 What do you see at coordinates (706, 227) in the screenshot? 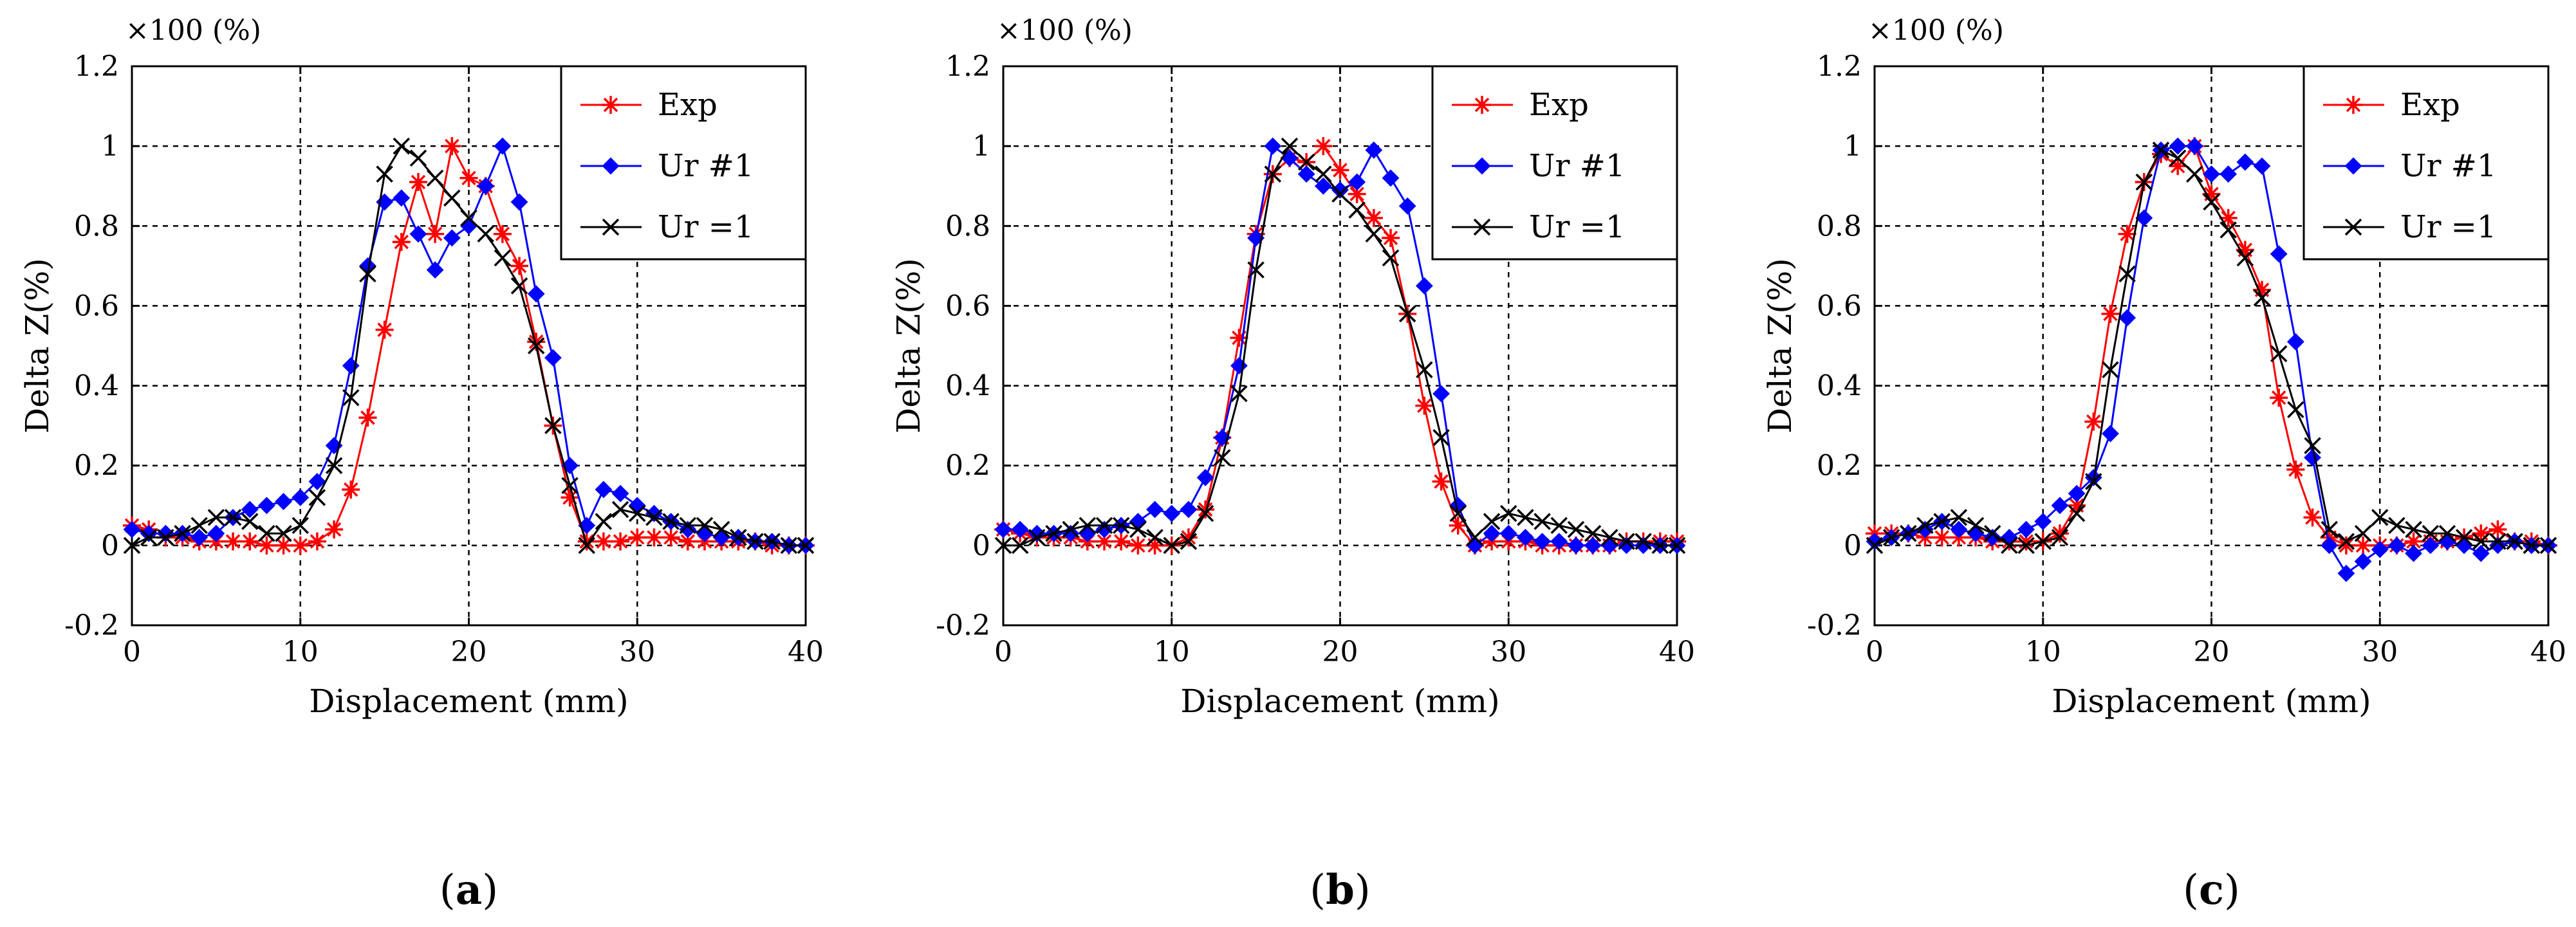
I see `legend-label: Ur =1` at bounding box center [706, 227].